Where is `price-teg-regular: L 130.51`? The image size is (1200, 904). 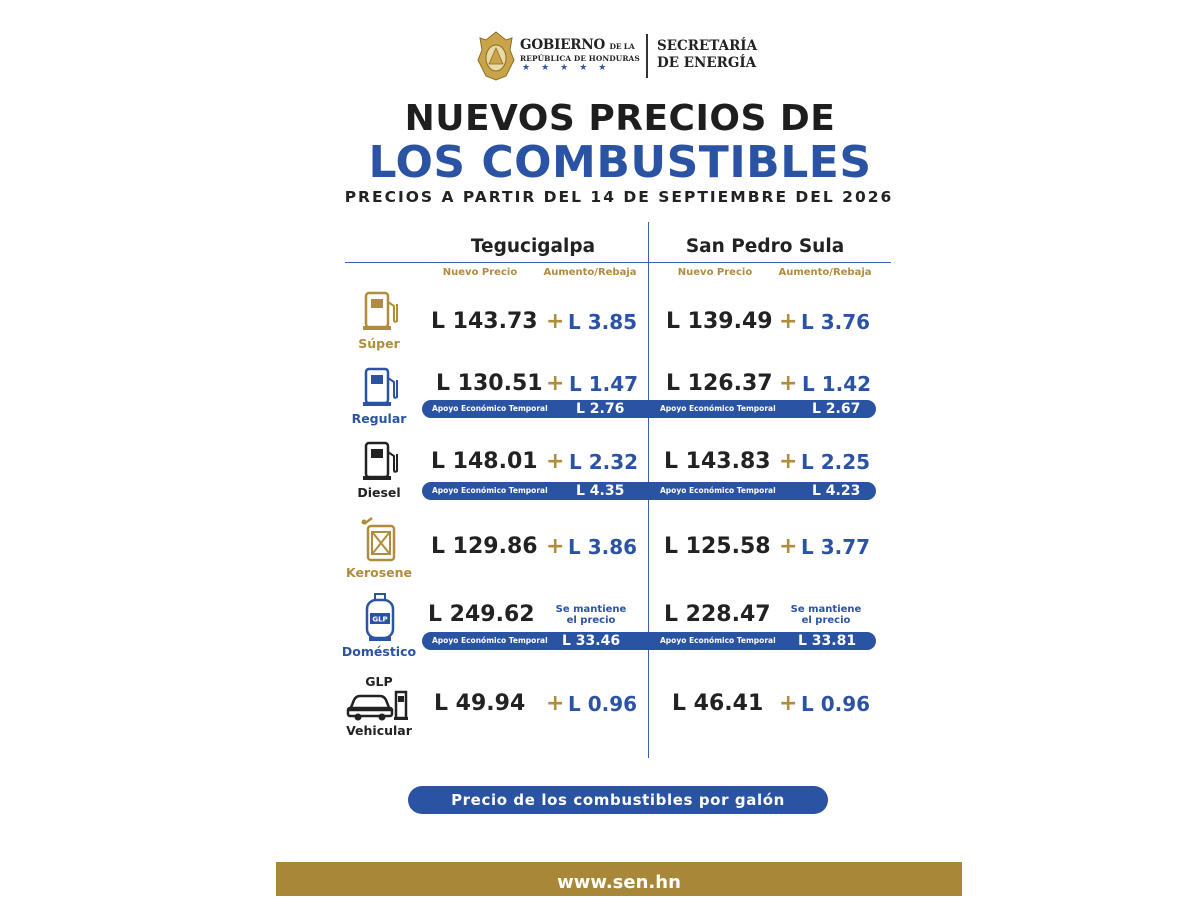 price-teg-regular: L 130.51 is located at coordinates (489, 383).